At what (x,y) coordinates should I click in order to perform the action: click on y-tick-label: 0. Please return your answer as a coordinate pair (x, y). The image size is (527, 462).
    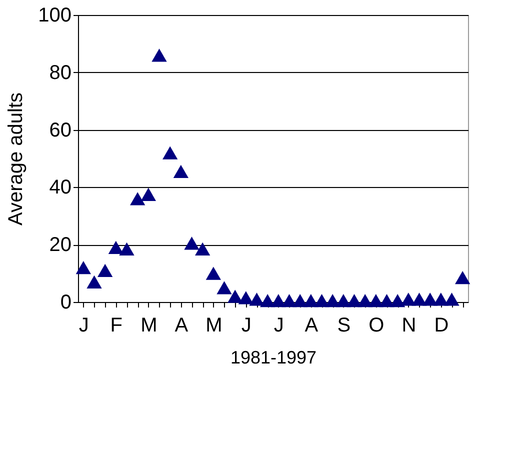
    Looking at the image, I should click on (66, 303).